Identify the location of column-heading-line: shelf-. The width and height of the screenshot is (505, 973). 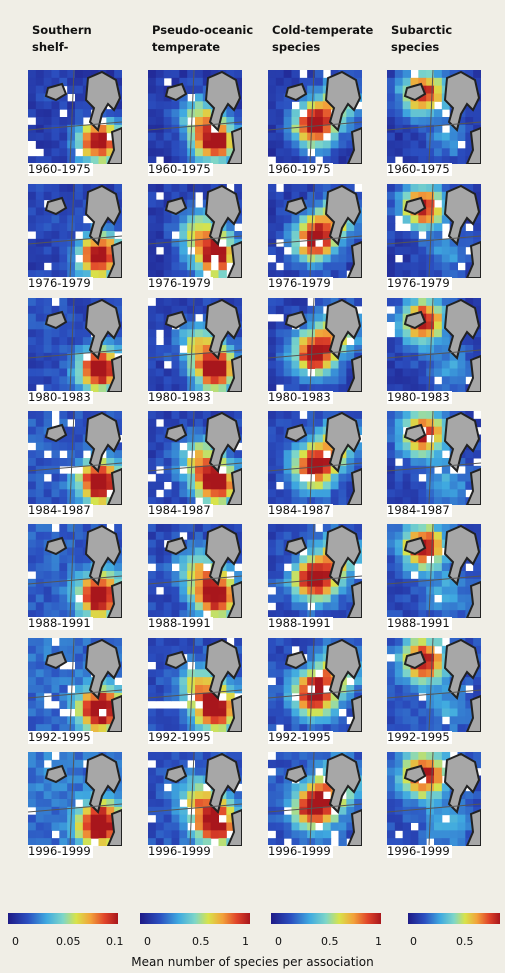
(50, 47).